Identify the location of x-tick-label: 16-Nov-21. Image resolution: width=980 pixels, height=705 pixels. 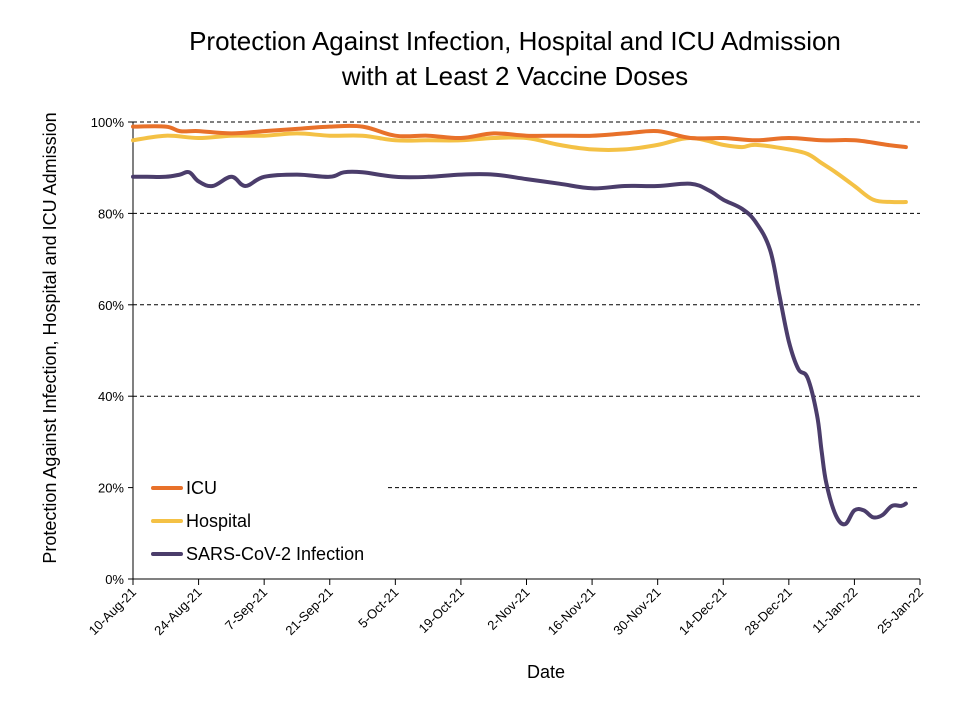
(572, 612).